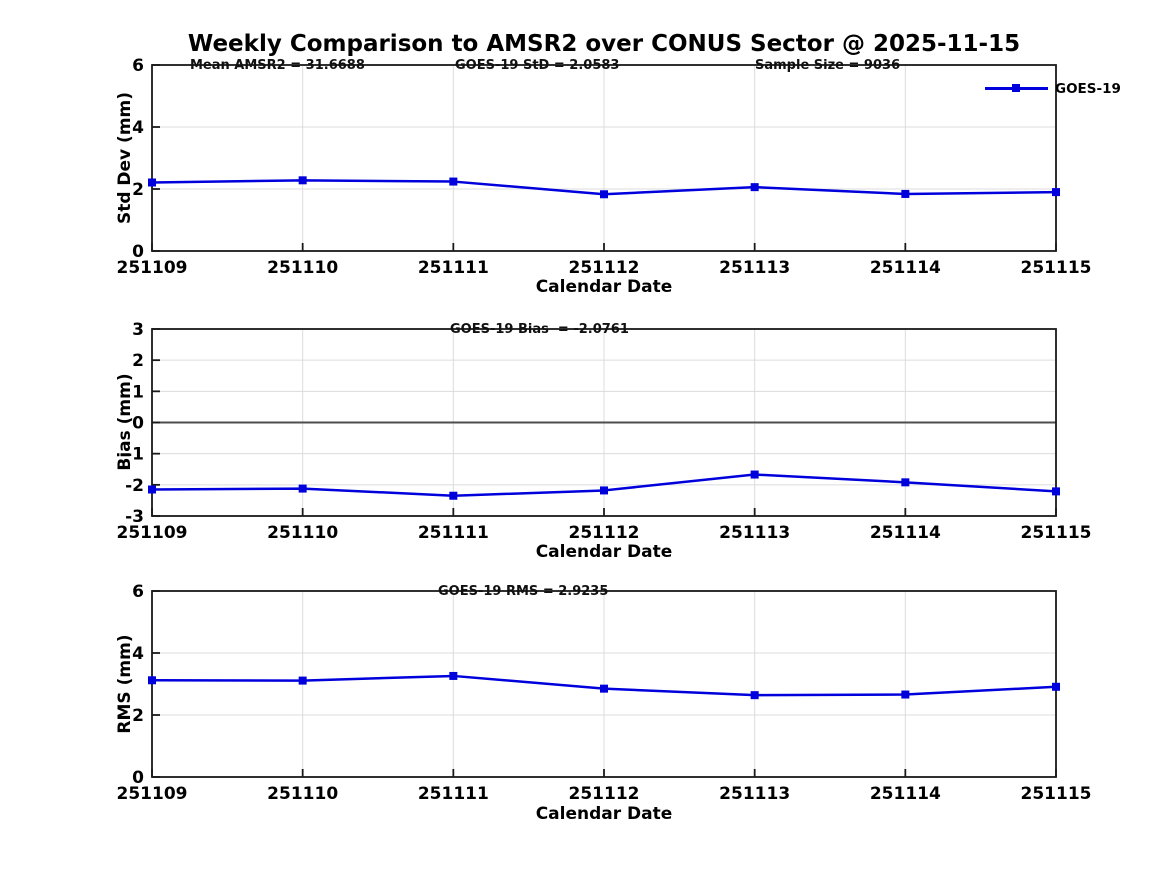 The width and height of the screenshot is (1167, 875). I want to click on legend: GOES-19, so click(1074, 88).